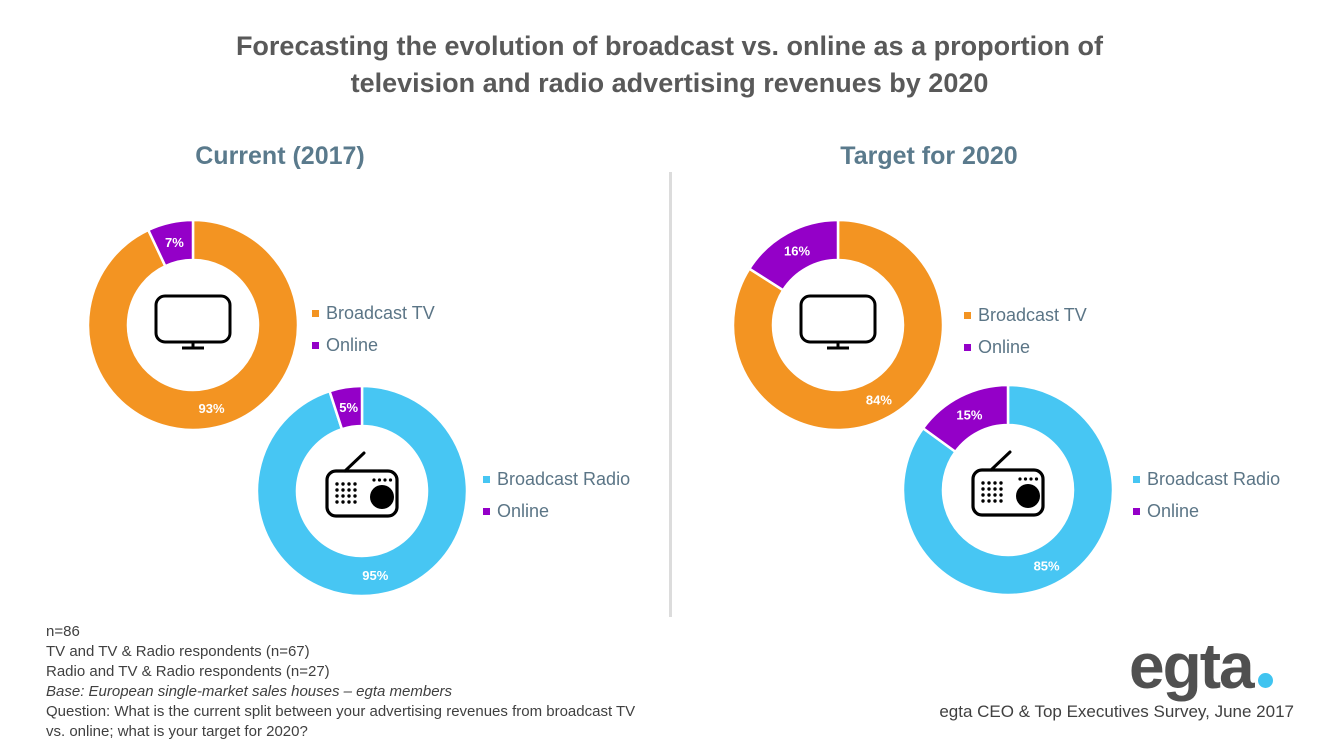 The image size is (1339, 754). I want to click on legend-current-tv: Broadcast TV Online, so click(373, 329).